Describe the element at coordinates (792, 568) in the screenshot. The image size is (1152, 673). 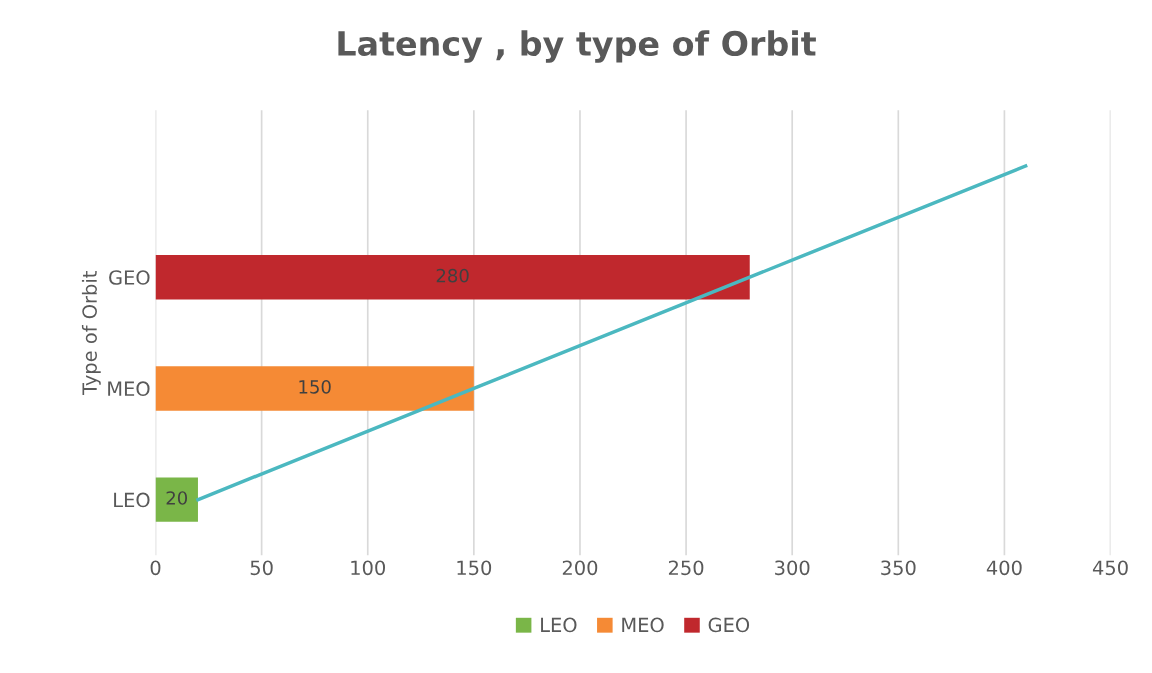
I see `x-tick-label: 300` at that location.